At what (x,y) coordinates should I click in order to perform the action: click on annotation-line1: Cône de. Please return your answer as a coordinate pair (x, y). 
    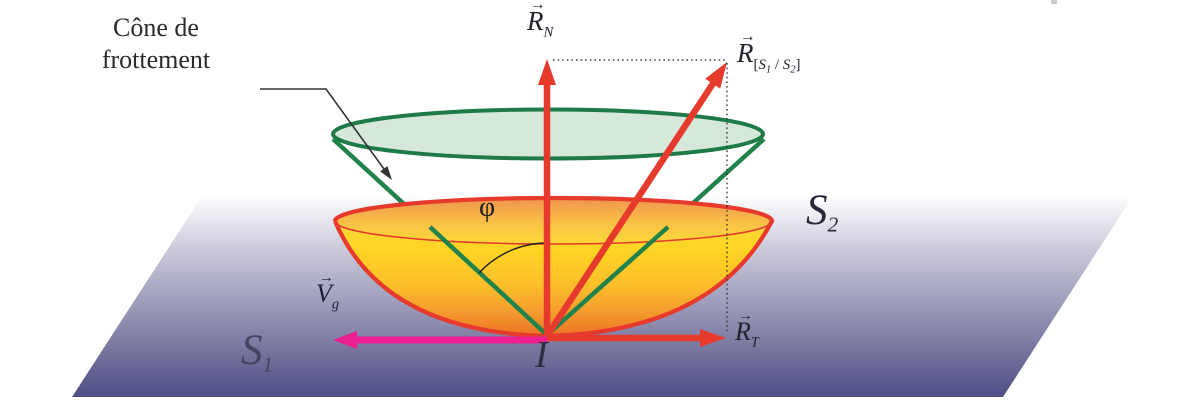
    Looking at the image, I should click on (156, 27).